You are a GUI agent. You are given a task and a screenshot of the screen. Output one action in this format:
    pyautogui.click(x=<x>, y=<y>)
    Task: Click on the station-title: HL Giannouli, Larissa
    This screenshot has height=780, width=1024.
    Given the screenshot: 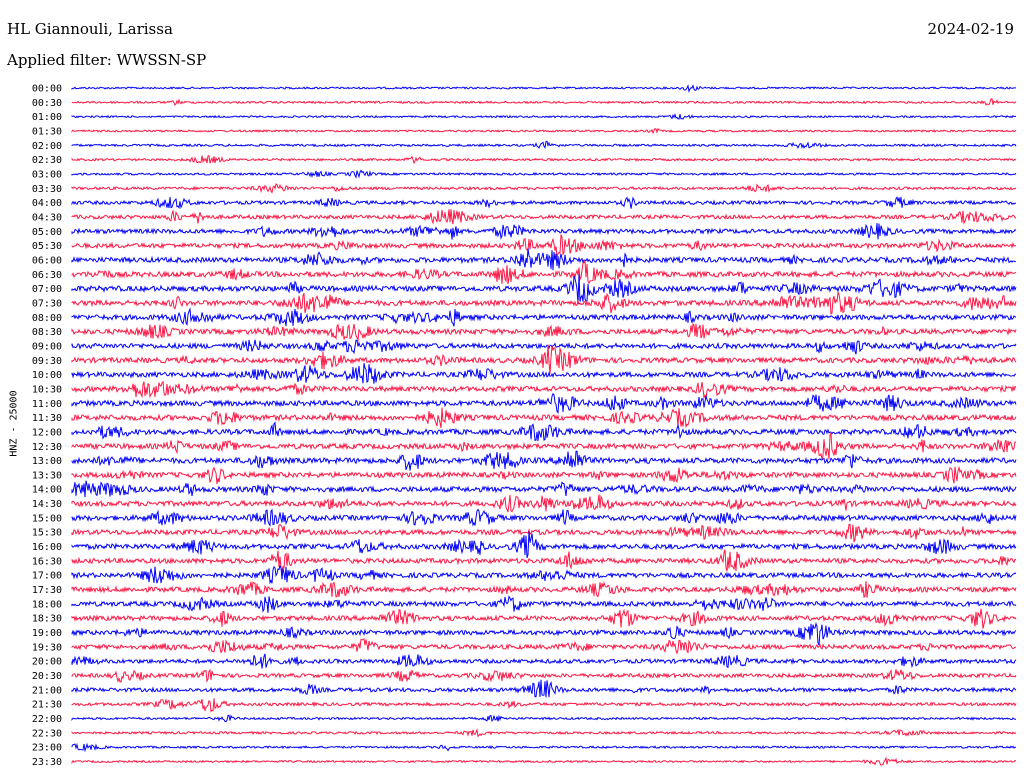 What is the action you would take?
    pyautogui.click(x=90, y=29)
    